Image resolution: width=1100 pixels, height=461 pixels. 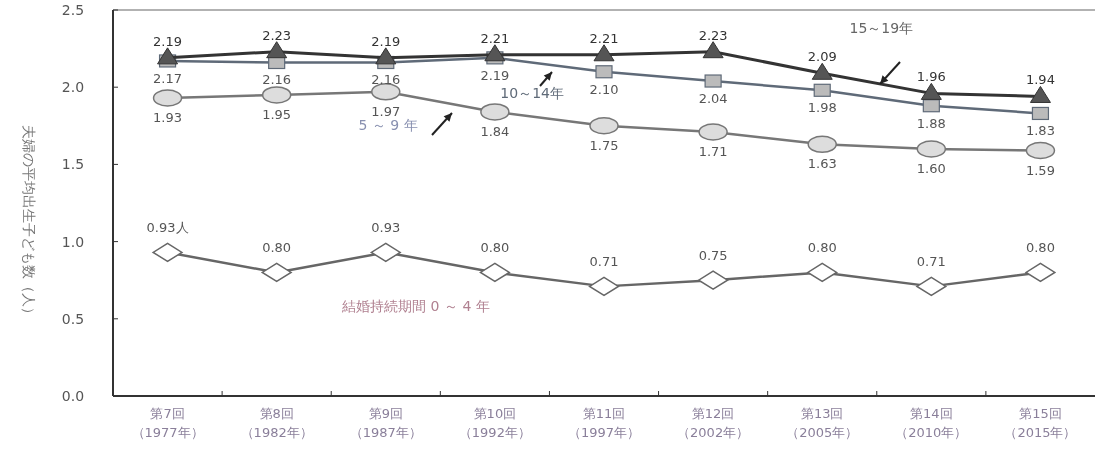 I want to click on data-label: 2.04, so click(x=713, y=99).